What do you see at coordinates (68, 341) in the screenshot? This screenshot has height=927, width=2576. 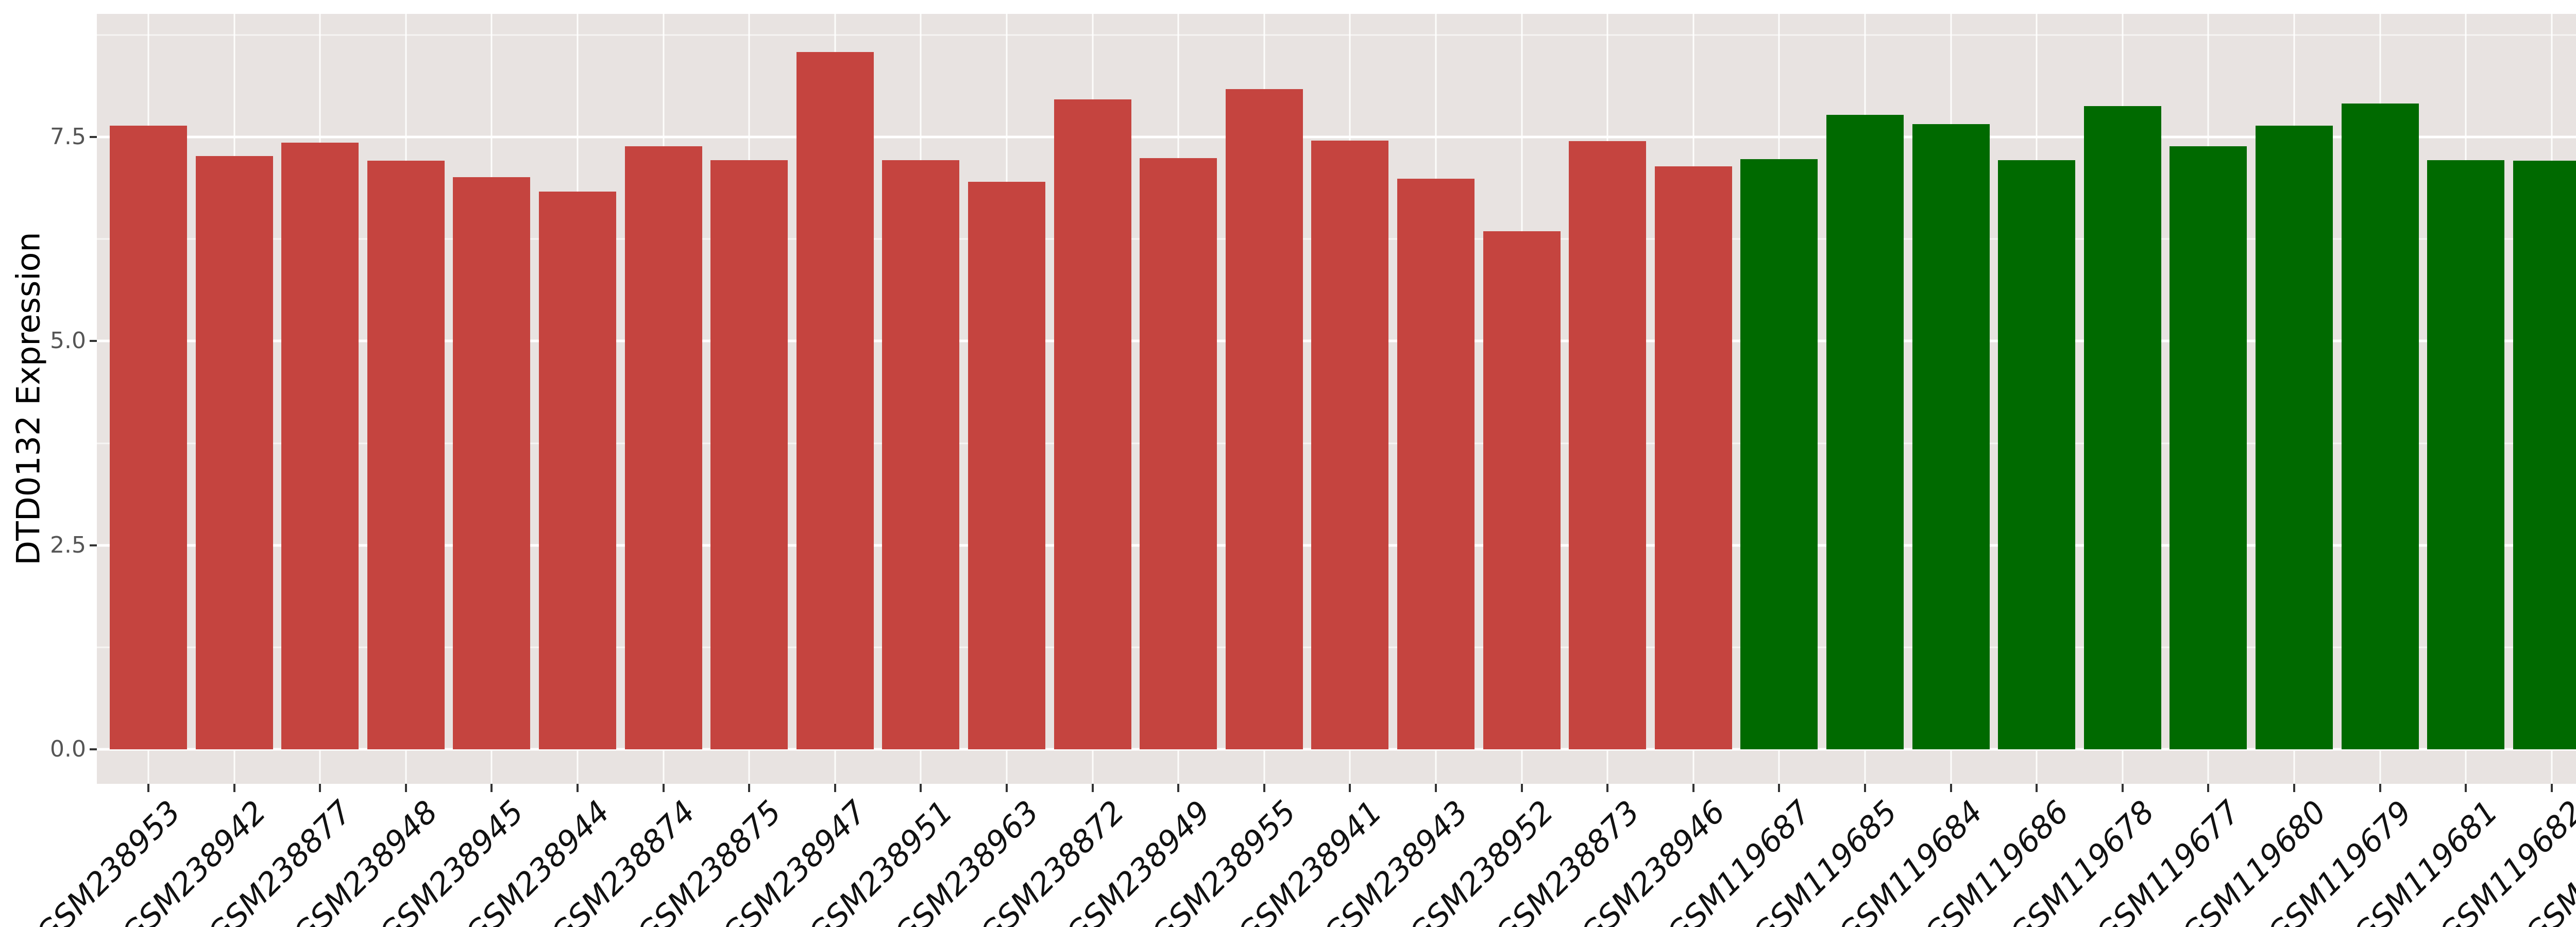 I see `y-tick-label: 5.0` at bounding box center [68, 341].